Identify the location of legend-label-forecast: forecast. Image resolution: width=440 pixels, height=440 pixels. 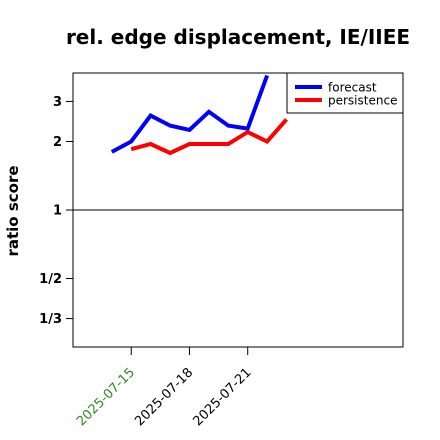
(352, 88).